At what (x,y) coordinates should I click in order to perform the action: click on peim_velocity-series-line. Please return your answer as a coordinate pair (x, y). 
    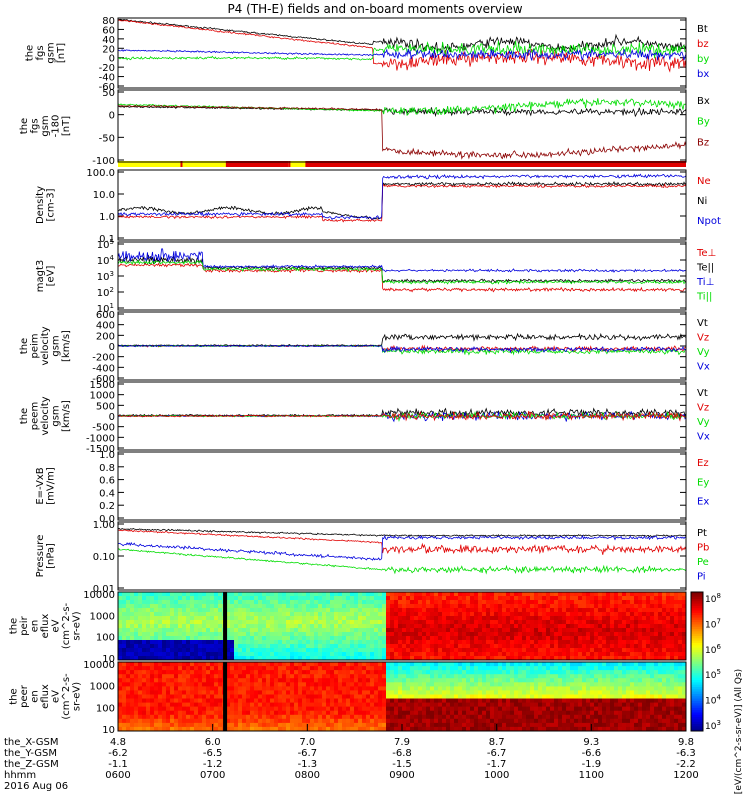
    Looking at the image, I should click on (402, 350).